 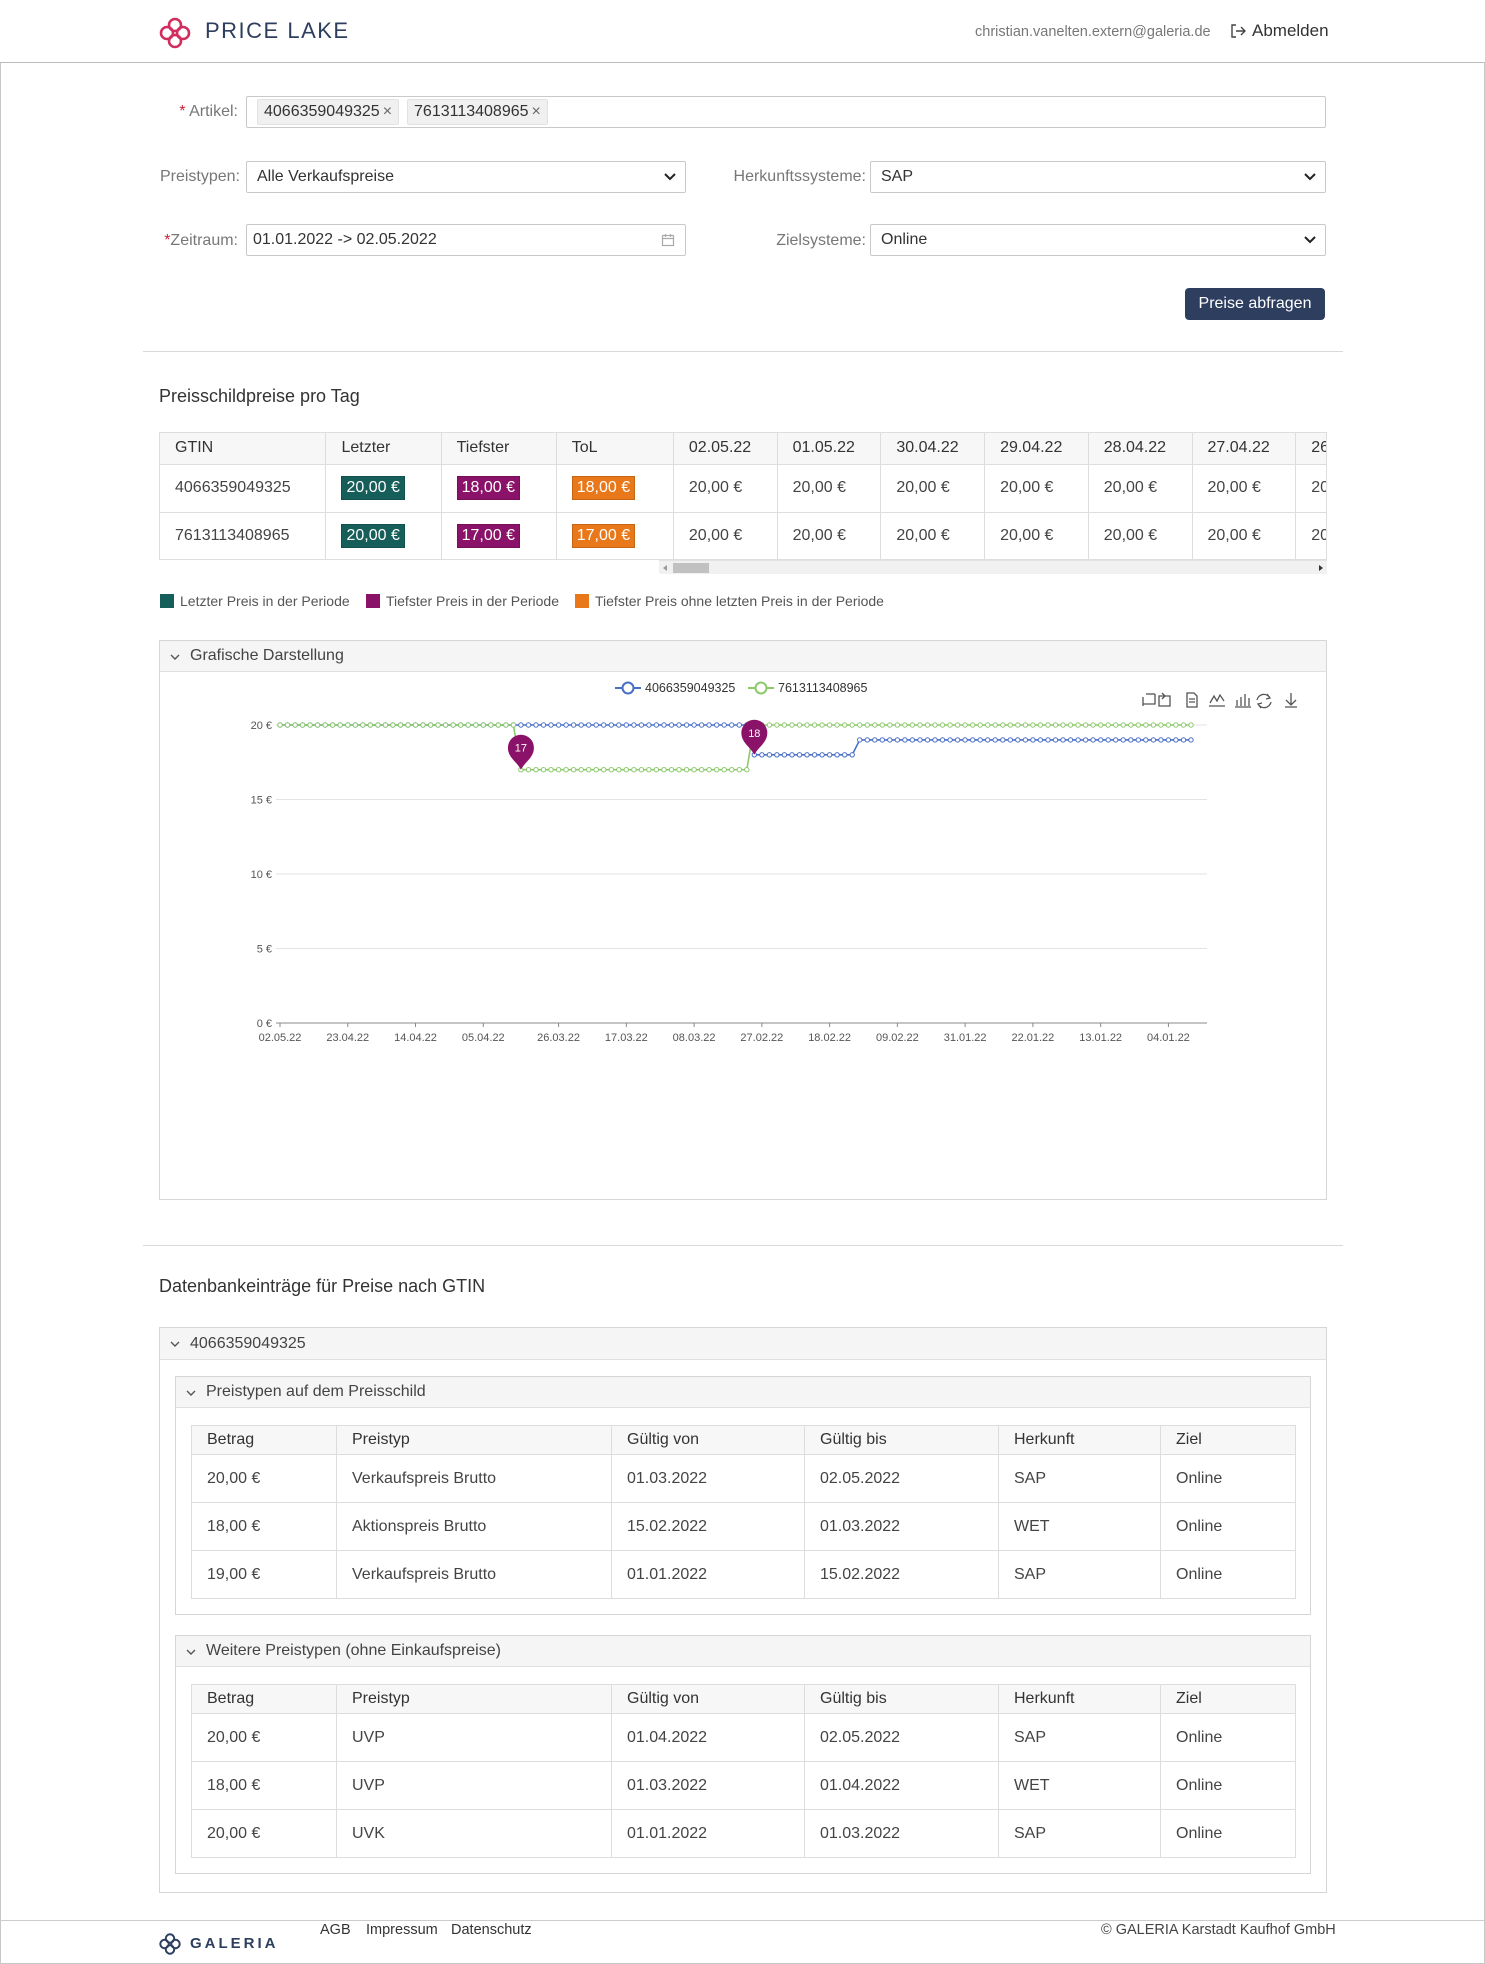 What do you see at coordinates (743, 1344) in the screenshot?
I see `gtin-panel-header: 4066359049325` at bounding box center [743, 1344].